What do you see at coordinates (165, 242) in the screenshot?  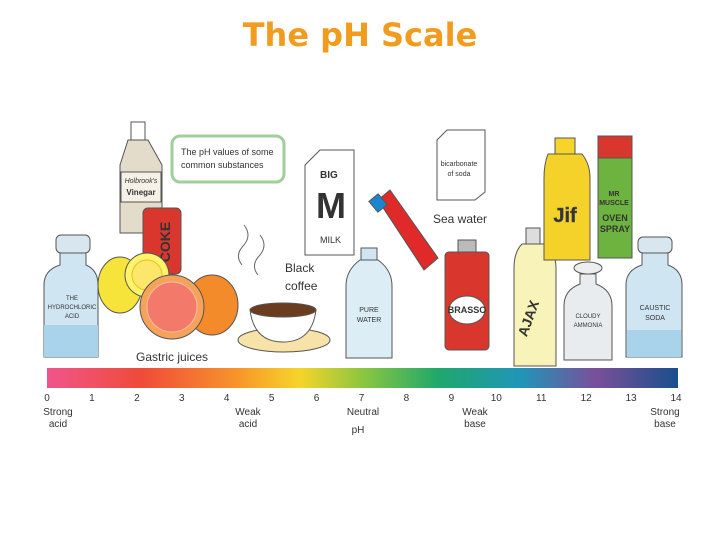 I see `coke-can-part: COKE` at bounding box center [165, 242].